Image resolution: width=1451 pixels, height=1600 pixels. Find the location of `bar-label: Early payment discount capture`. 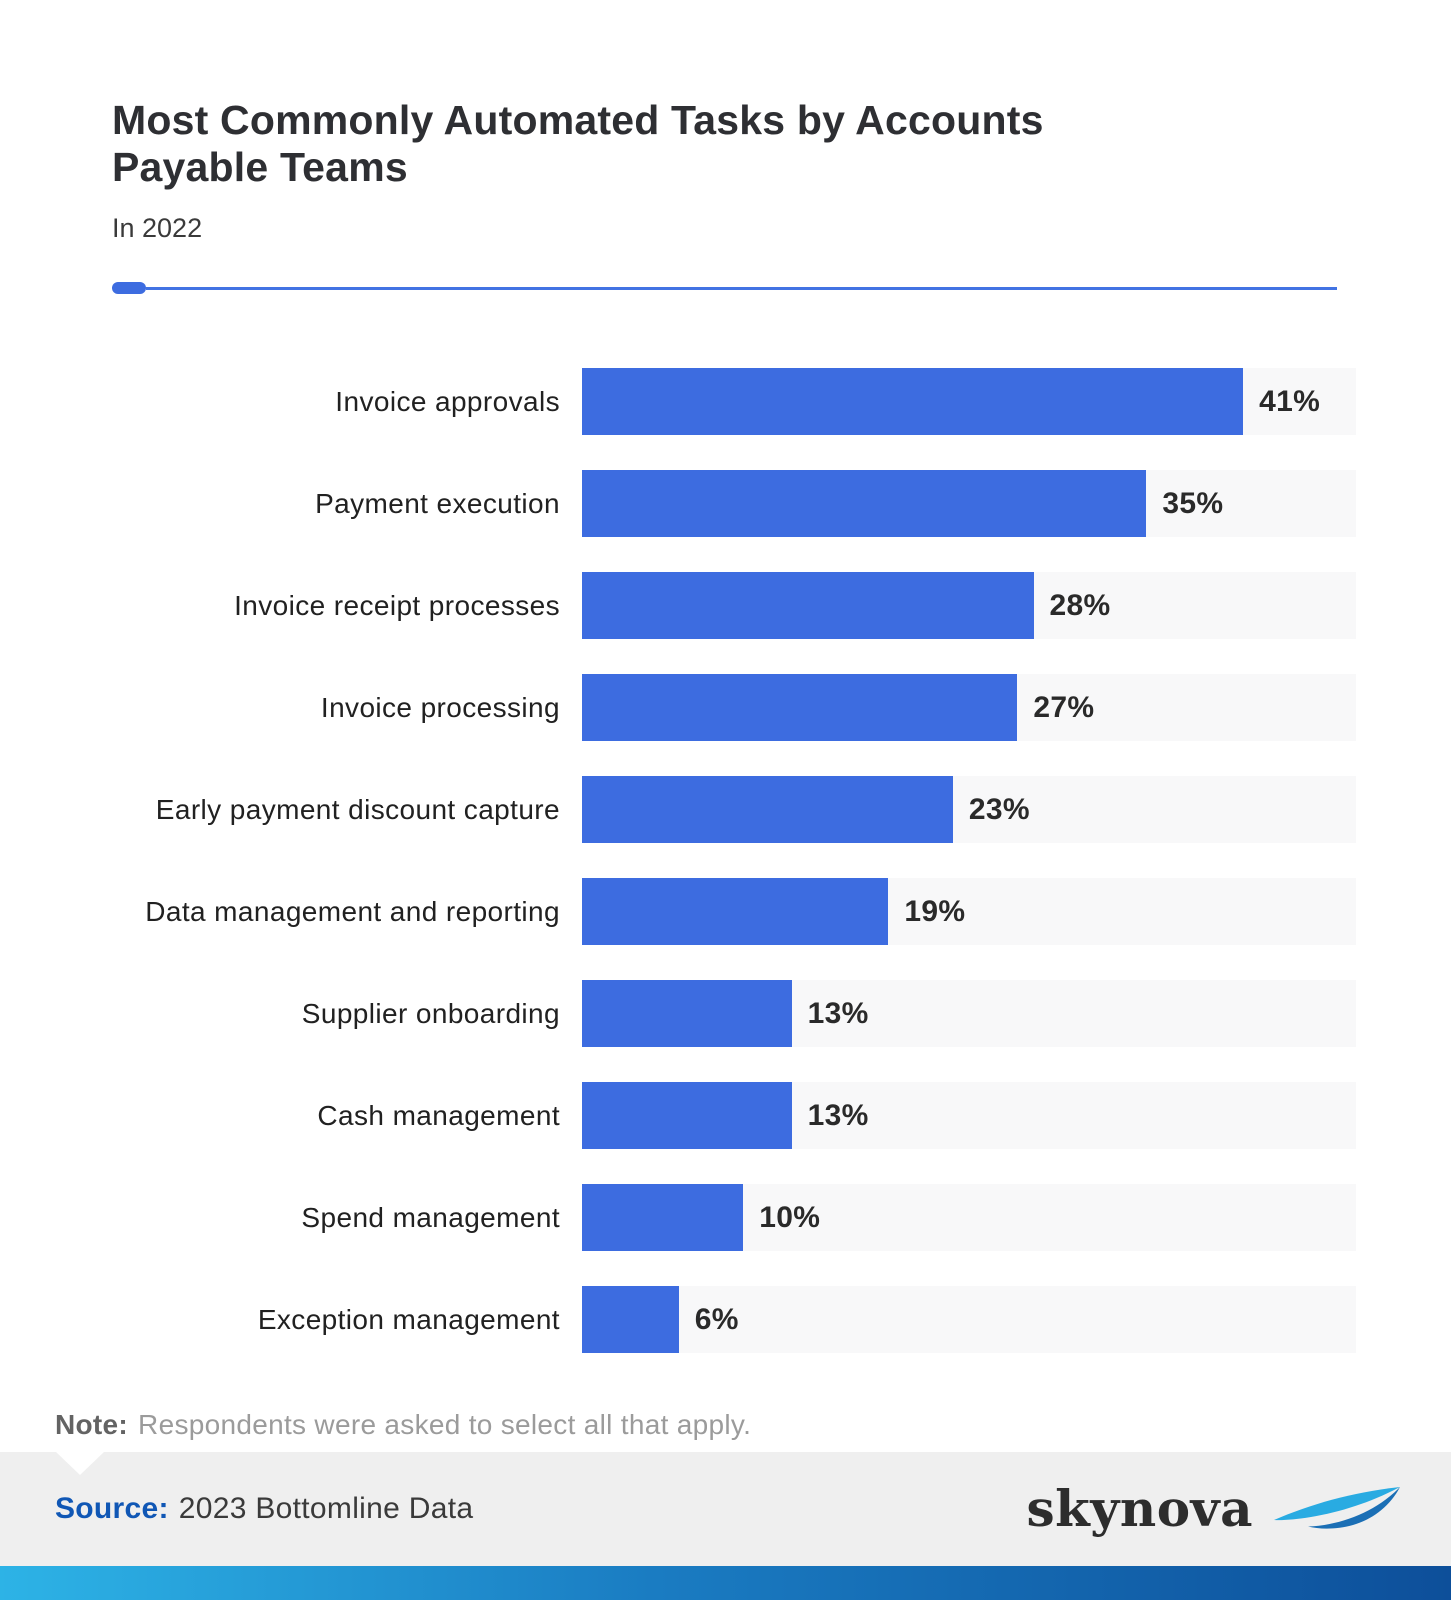

bar-label: Early payment discount capture is located at coordinates (357, 809).